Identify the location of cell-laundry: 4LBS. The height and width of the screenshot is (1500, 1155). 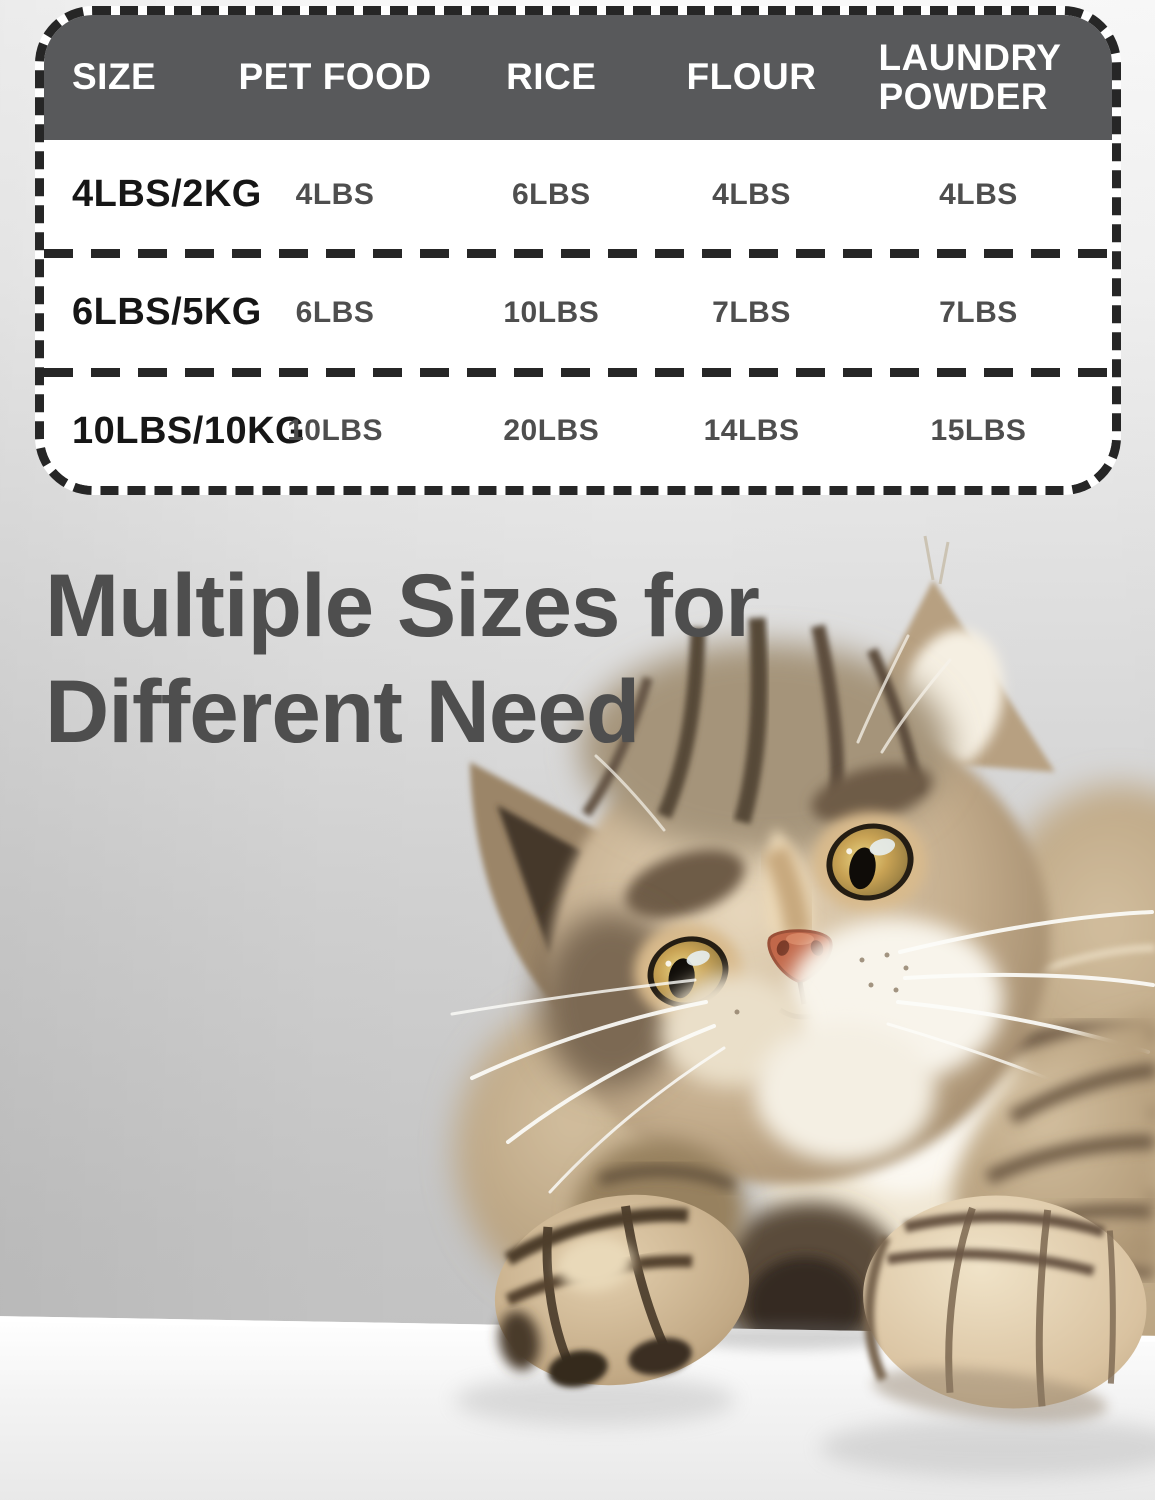
(978, 194).